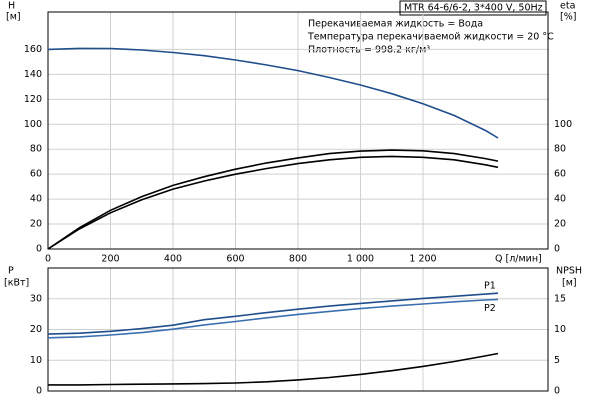  Describe the element at coordinates (33, 99) in the screenshot. I see `y-tick-label: 120` at that location.